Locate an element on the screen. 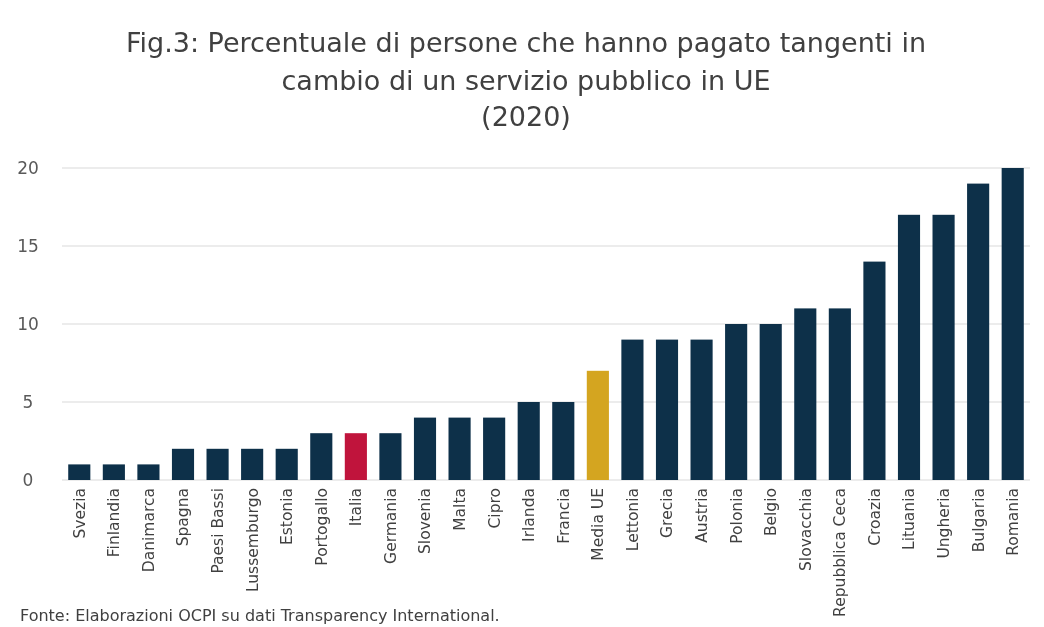 This screenshot has width=1044, height=627. y-tick-label: 20 is located at coordinates (28, 167).